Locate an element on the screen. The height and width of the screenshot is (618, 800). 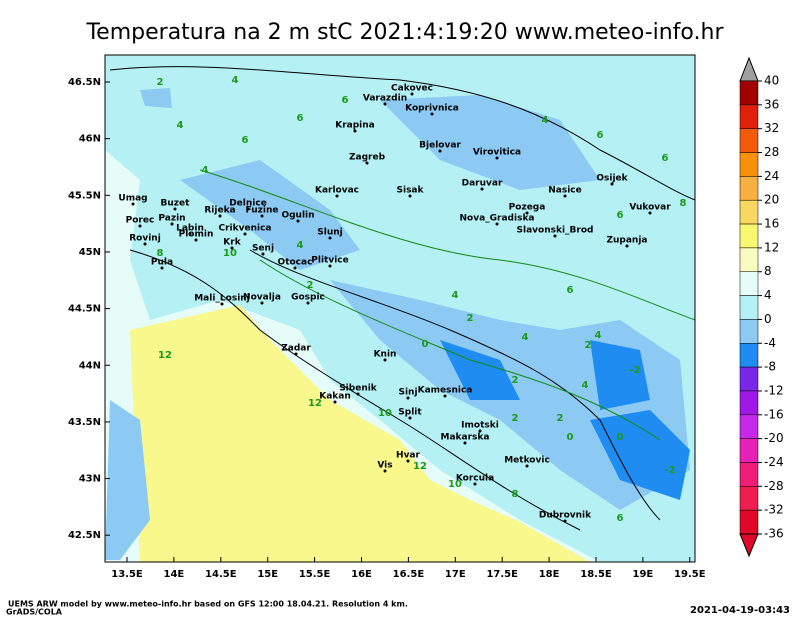
city-label: Cakovec is located at coordinates (412, 89).